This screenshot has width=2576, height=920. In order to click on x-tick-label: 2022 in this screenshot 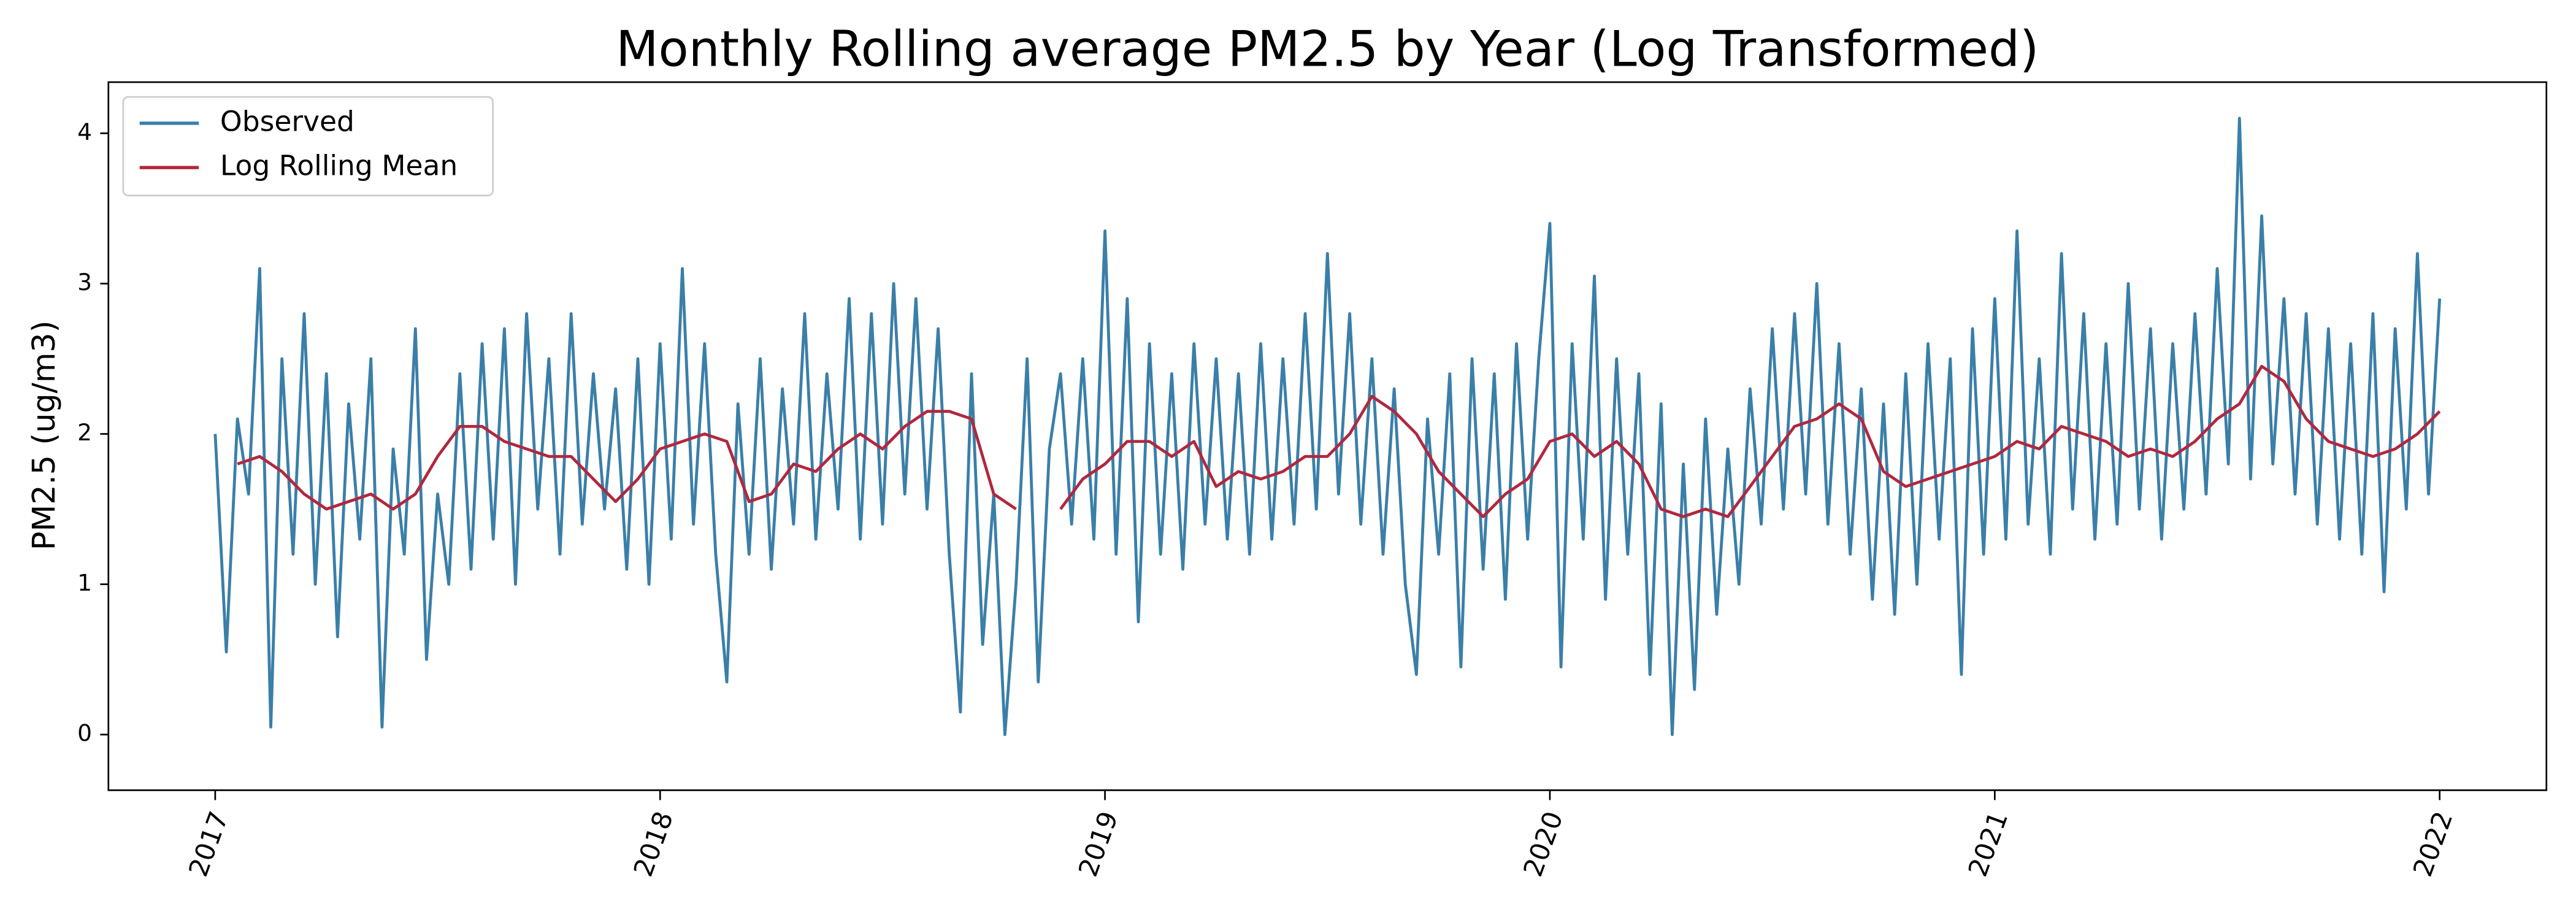, I will do `click(2433, 844)`.